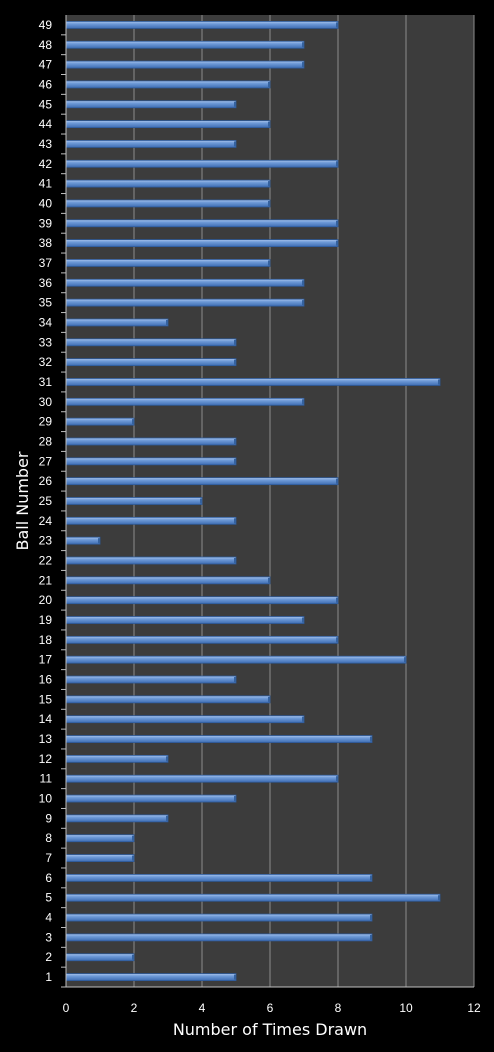  What do you see at coordinates (48, 858) in the screenshot?
I see `y-tick-label: 7` at bounding box center [48, 858].